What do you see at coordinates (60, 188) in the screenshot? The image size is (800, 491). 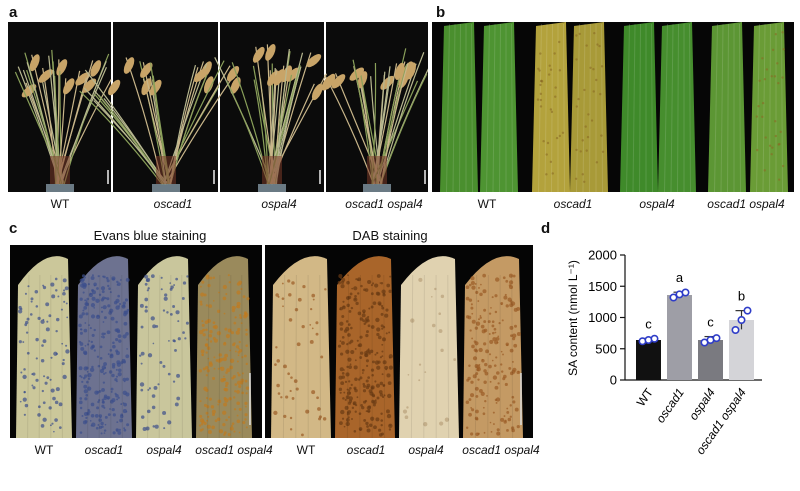 I see `pot` at bounding box center [60, 188].